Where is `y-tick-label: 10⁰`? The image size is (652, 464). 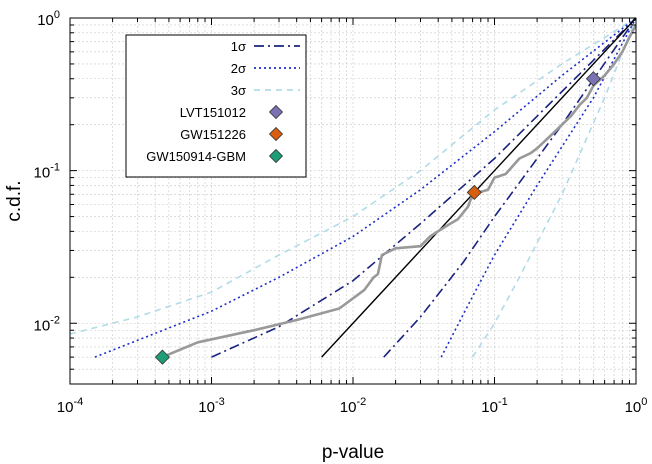 y-tick-label: 10⁰ is located at coordinates (48, 19).